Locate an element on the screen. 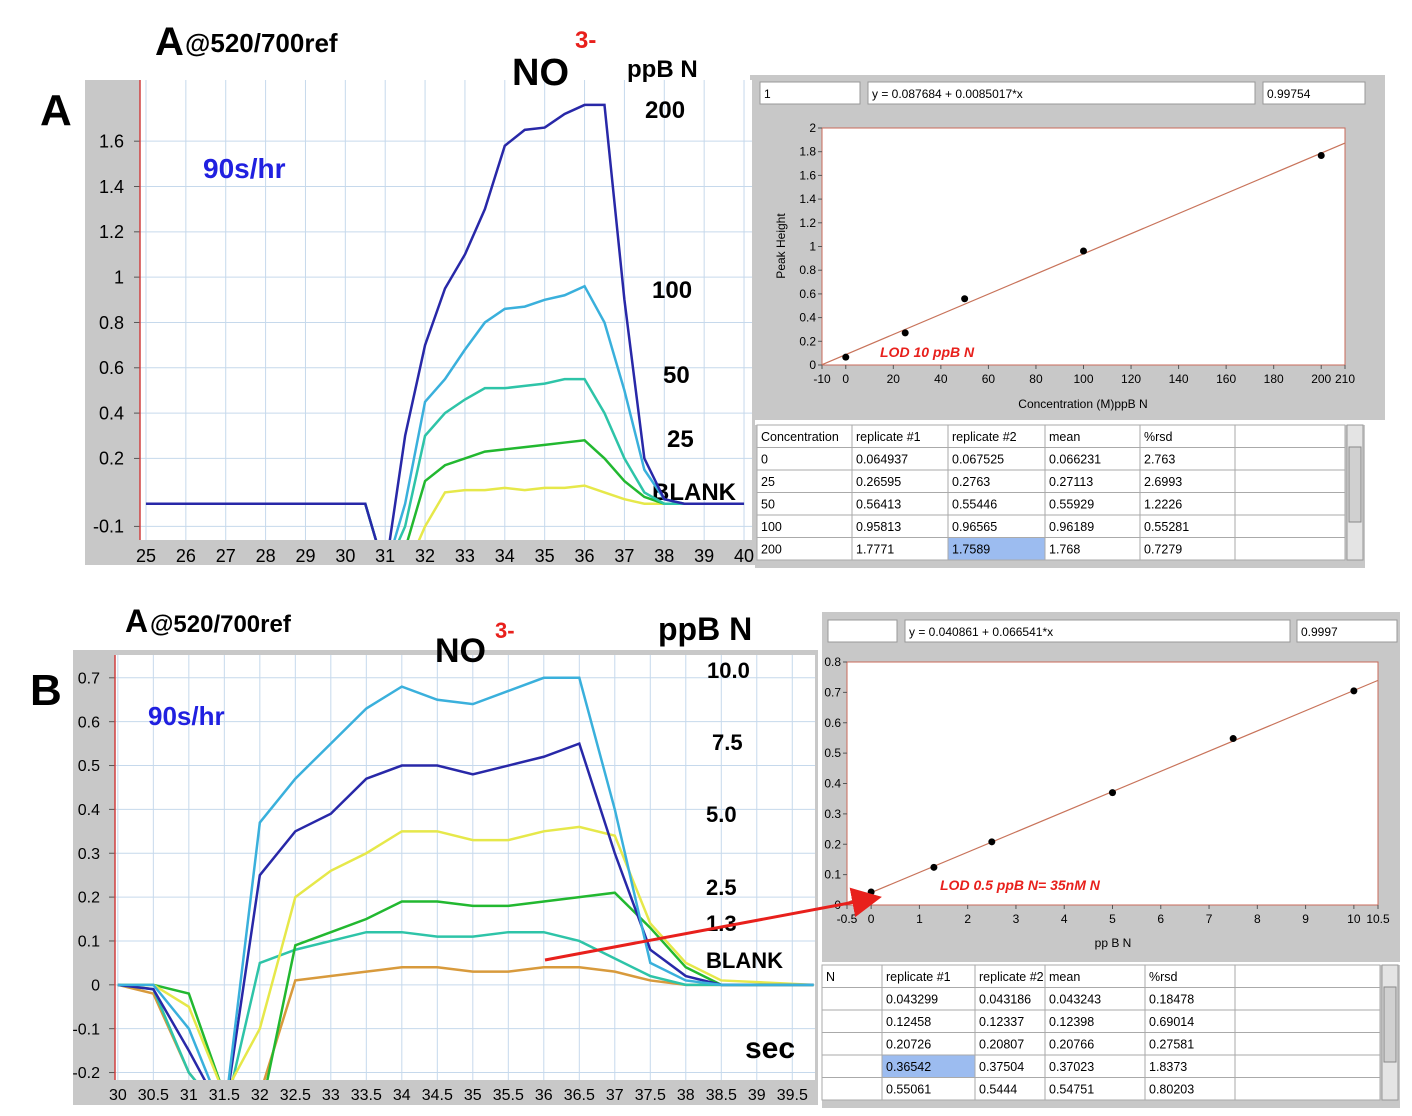  x-tick-label: -0.5 is located at coordinates (847, 919).